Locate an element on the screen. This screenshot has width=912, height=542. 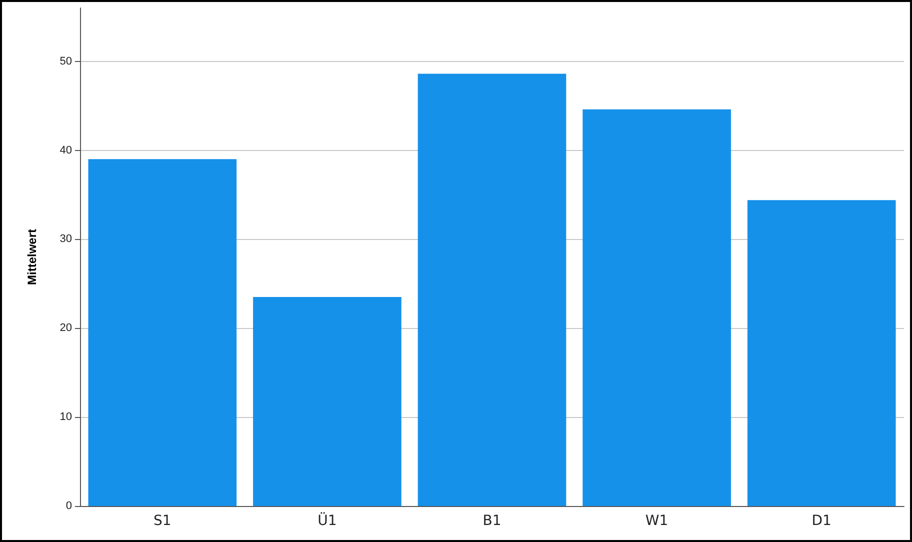
x-tick-label: W1 is located at coordinates (656, 521).